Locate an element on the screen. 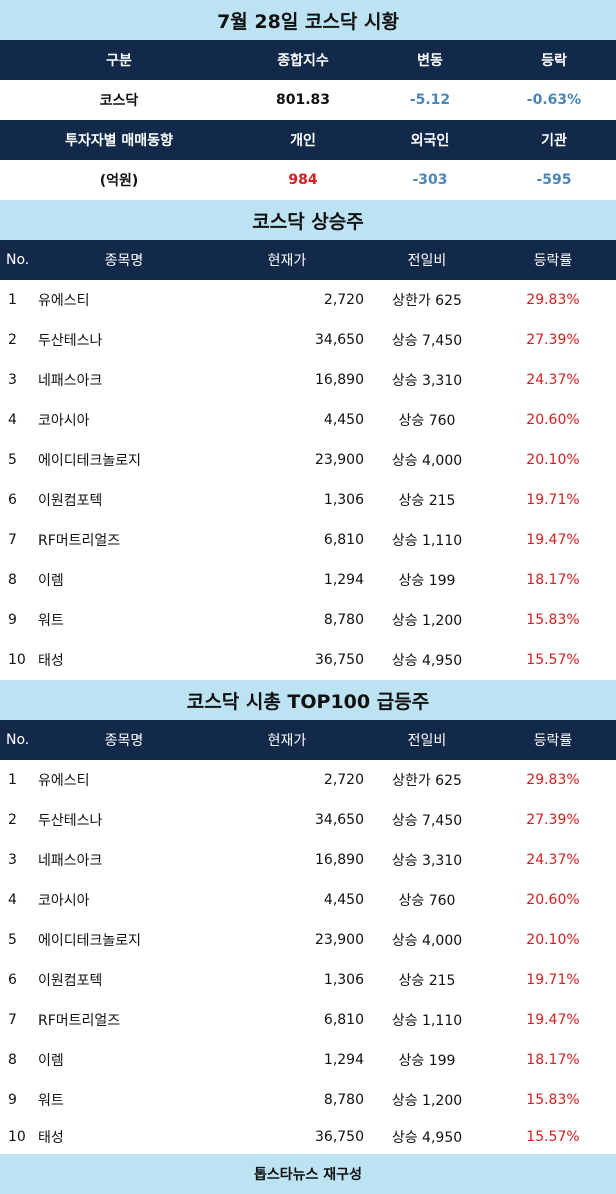 The width and height of the screenshot is (616, 1194). col-name: 종목명 is located at coordinates (124, 741).